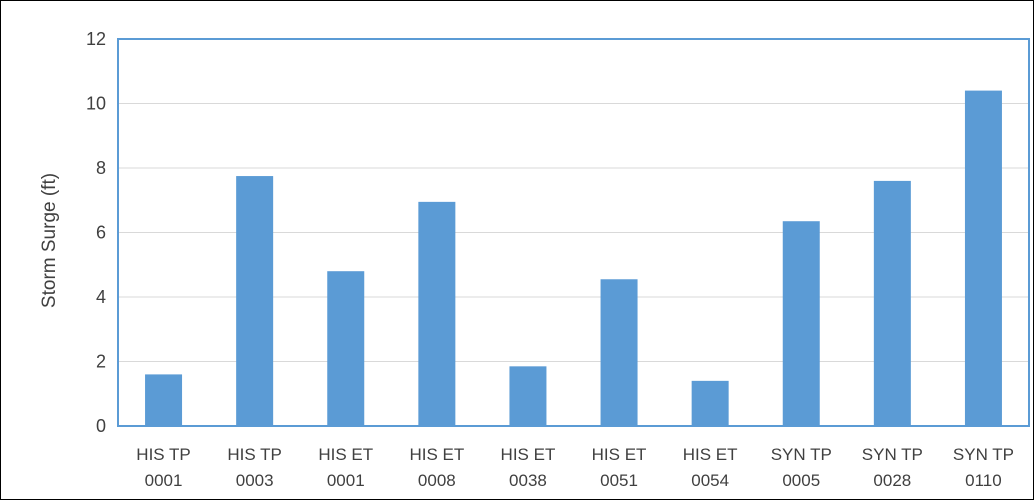 This screenshot has height=500, width=1034. Describe the element at coordinates (96, 104) in the screenshot. I see `y-tick-label: 10` at that location.